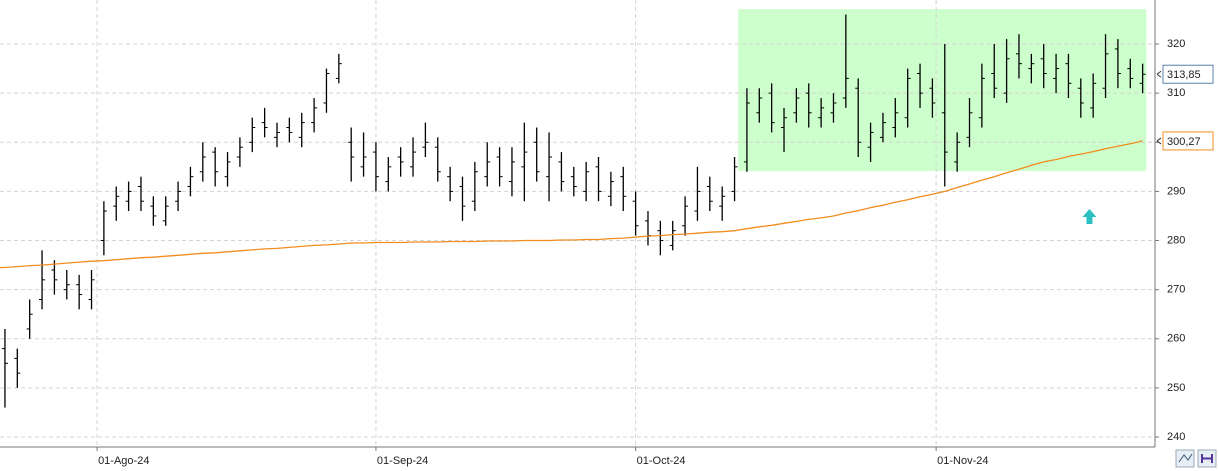 The height and width of the screenshot is (471, 1219). What do you see at coordinates (1176, 290) in the screenshot?
I see `y-tick-label: 270` at bounding box center [1176, 290].